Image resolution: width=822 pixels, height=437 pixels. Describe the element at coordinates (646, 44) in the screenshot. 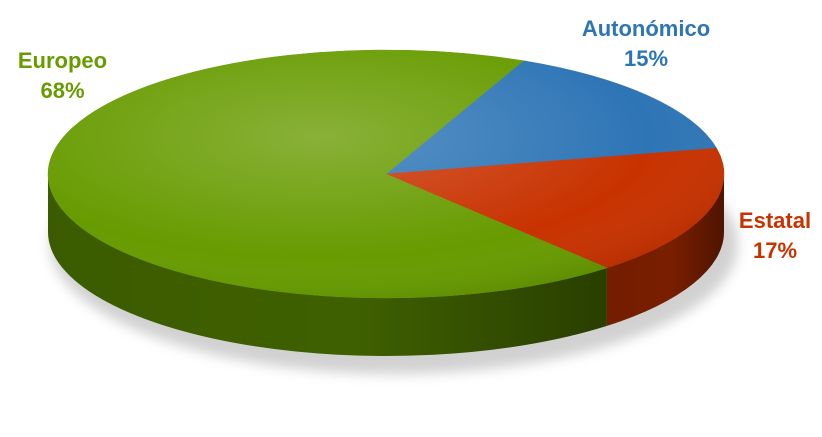

I see `label-autonomico: Autonómico 15%` at that location.